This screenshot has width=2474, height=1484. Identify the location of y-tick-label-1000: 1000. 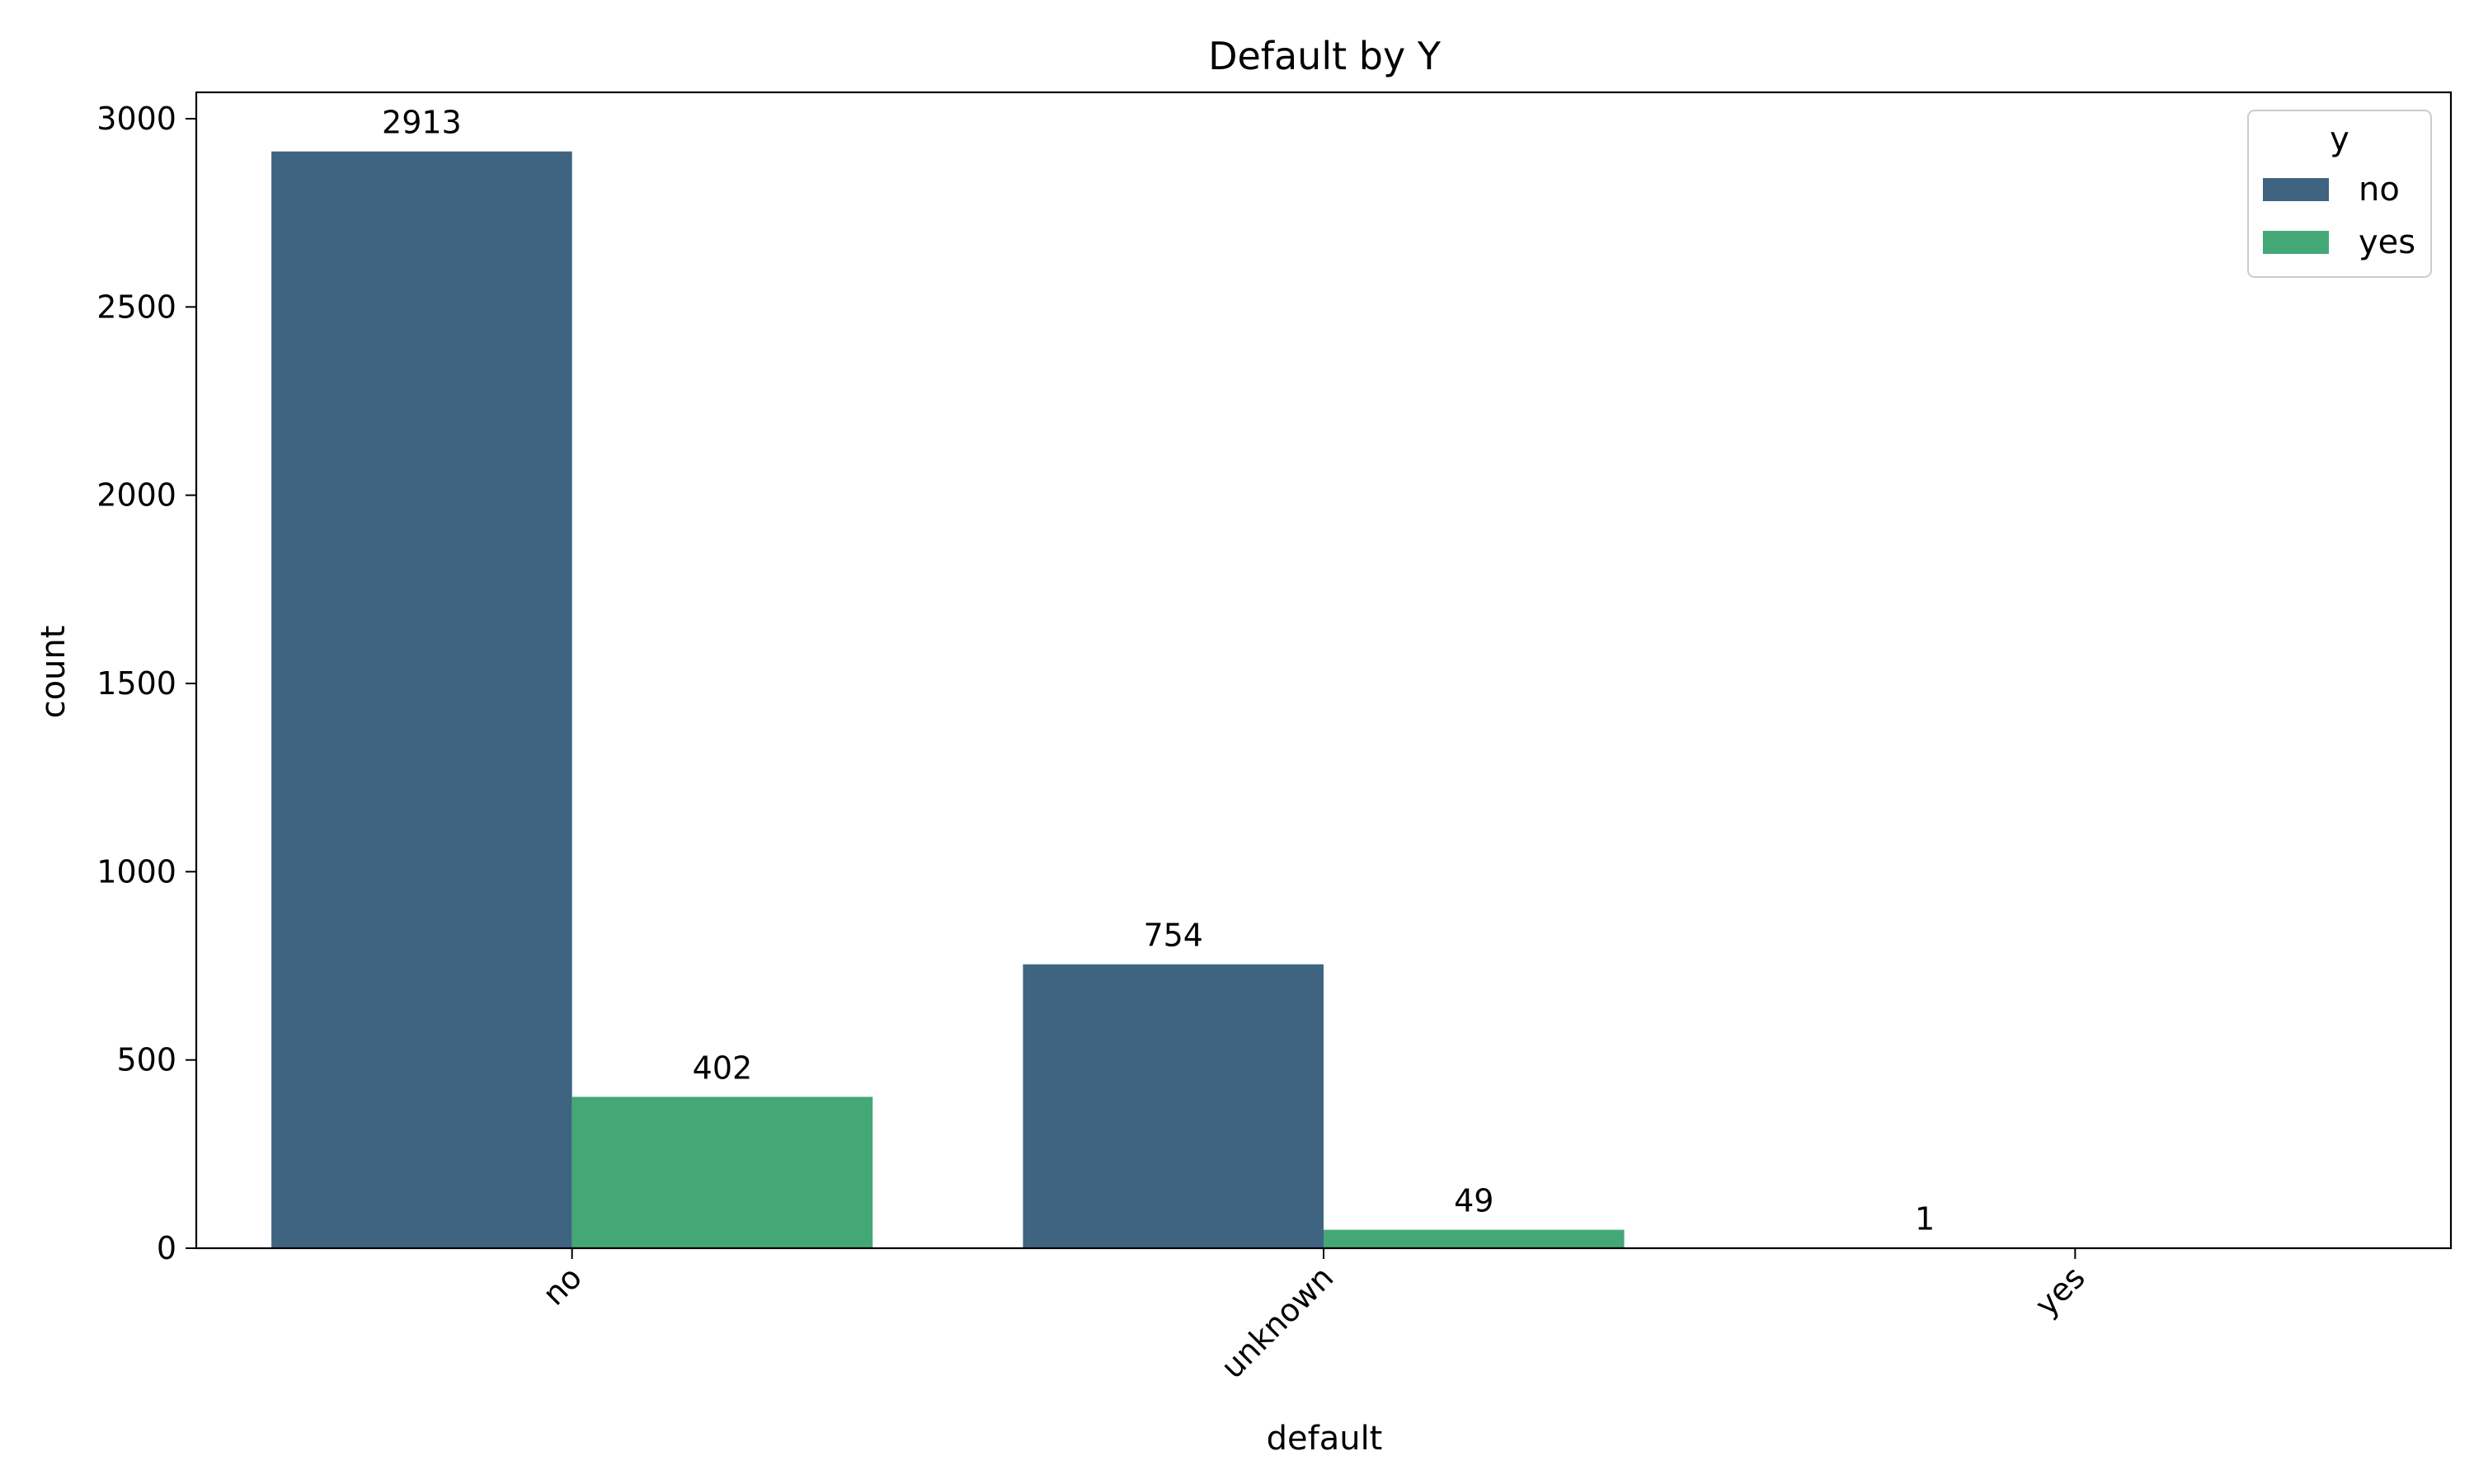
(136, 871).